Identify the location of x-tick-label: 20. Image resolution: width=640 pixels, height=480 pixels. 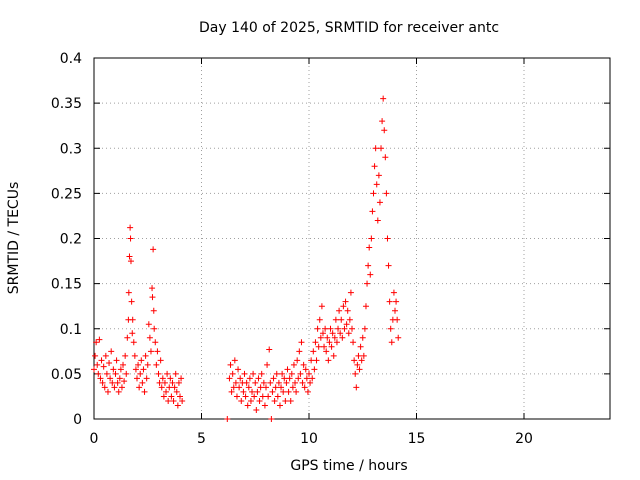
(524, 439).